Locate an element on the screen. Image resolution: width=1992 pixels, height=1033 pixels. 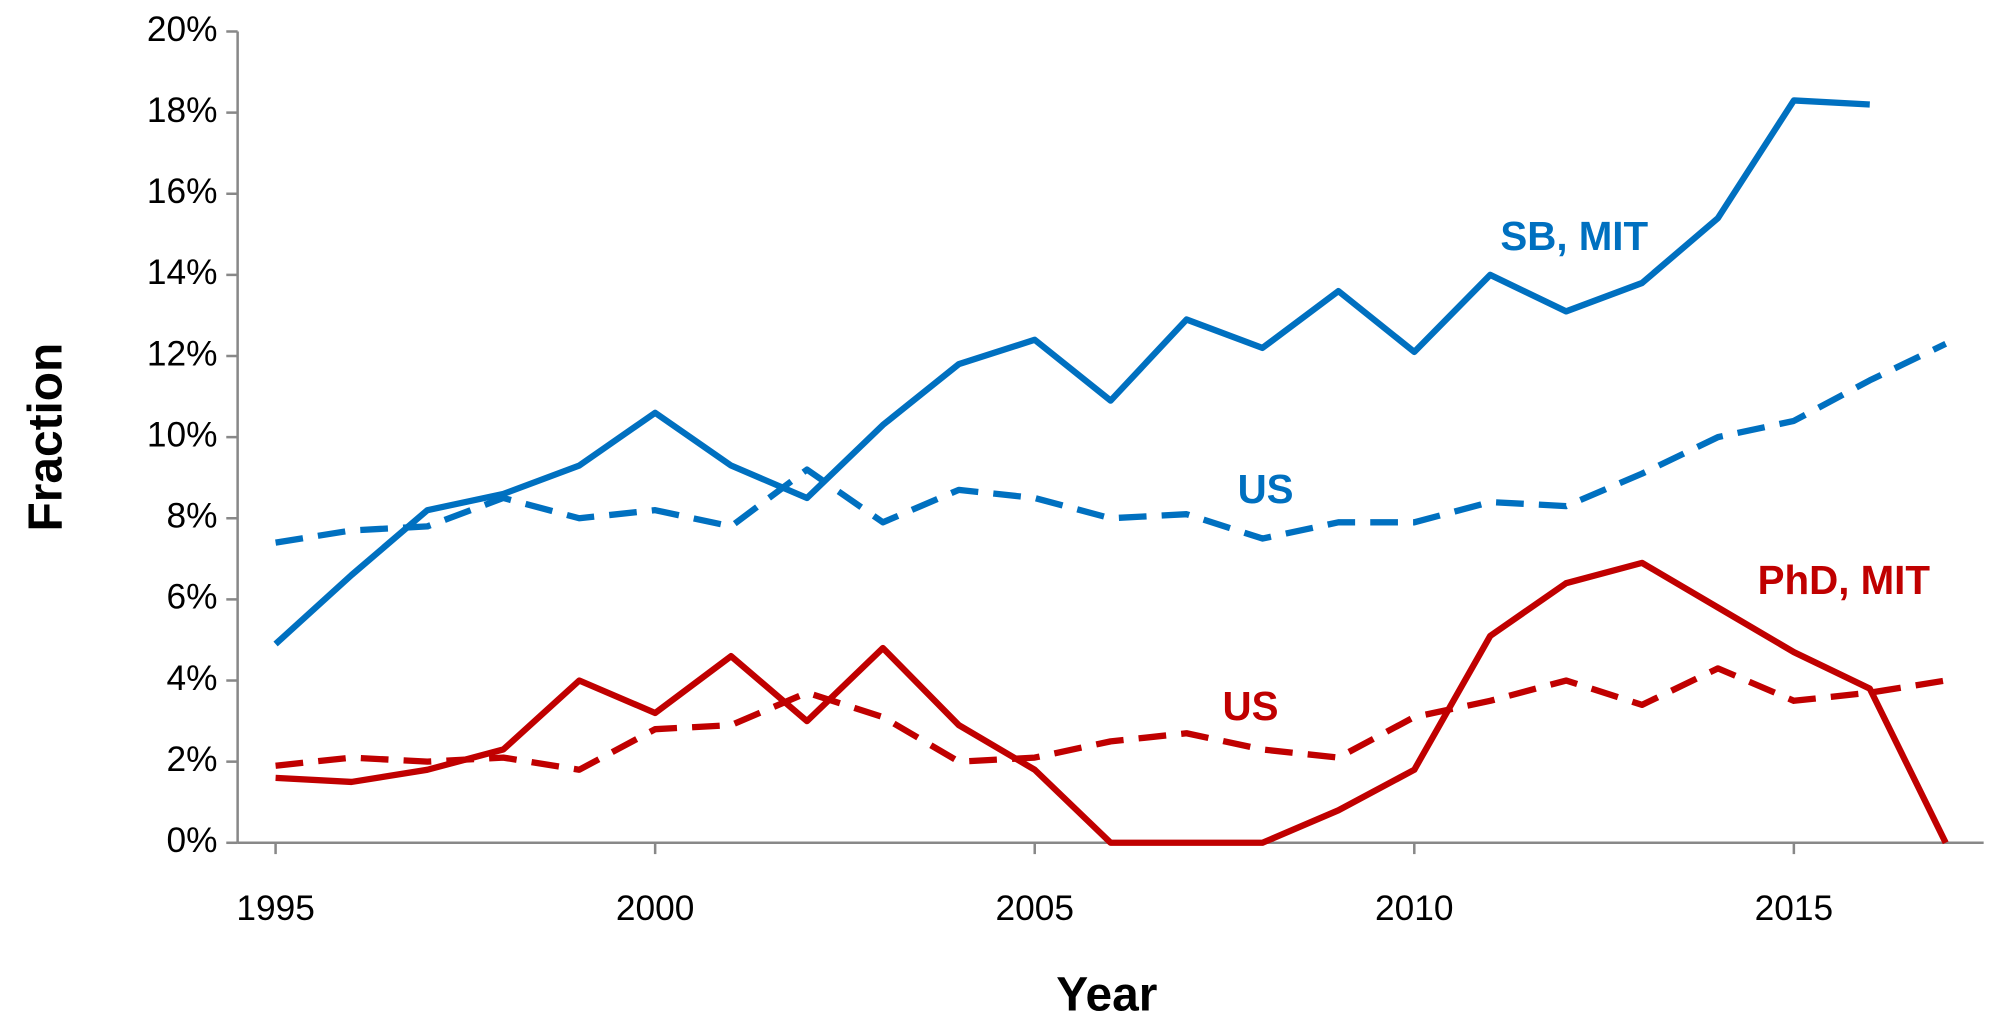
x-tick-label: 2010 is located at coordinates (1414, 908).